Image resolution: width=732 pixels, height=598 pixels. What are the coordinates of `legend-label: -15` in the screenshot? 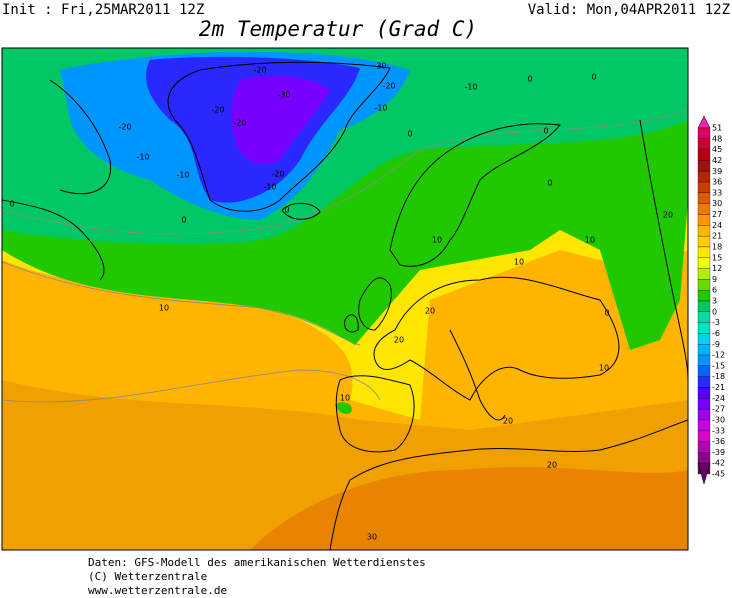 It's located at (718, 365).